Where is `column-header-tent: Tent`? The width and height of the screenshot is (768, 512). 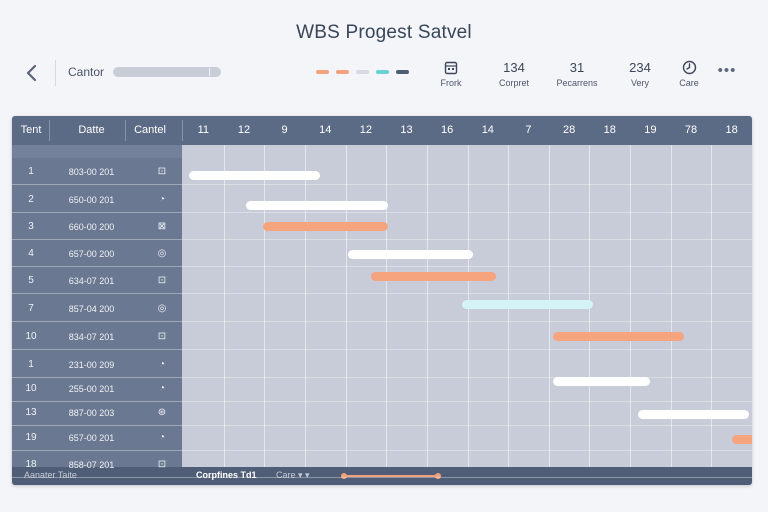 column-header-tent: Tent is located at coordinates (31, 130).